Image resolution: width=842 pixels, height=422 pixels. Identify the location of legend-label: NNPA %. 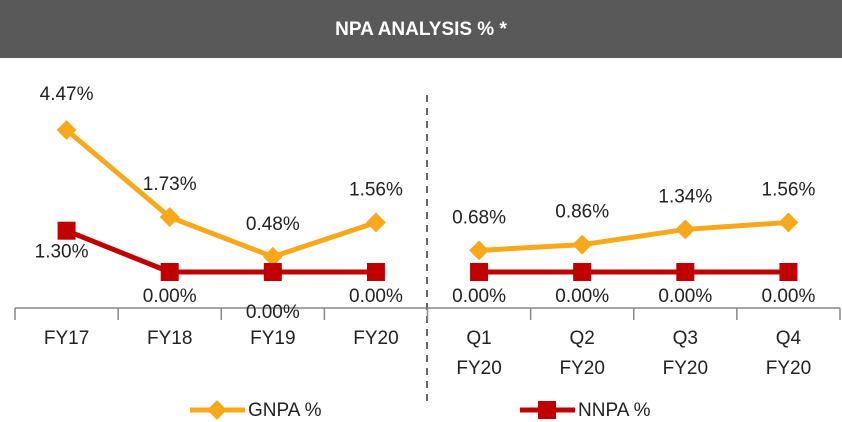
(614, 410).